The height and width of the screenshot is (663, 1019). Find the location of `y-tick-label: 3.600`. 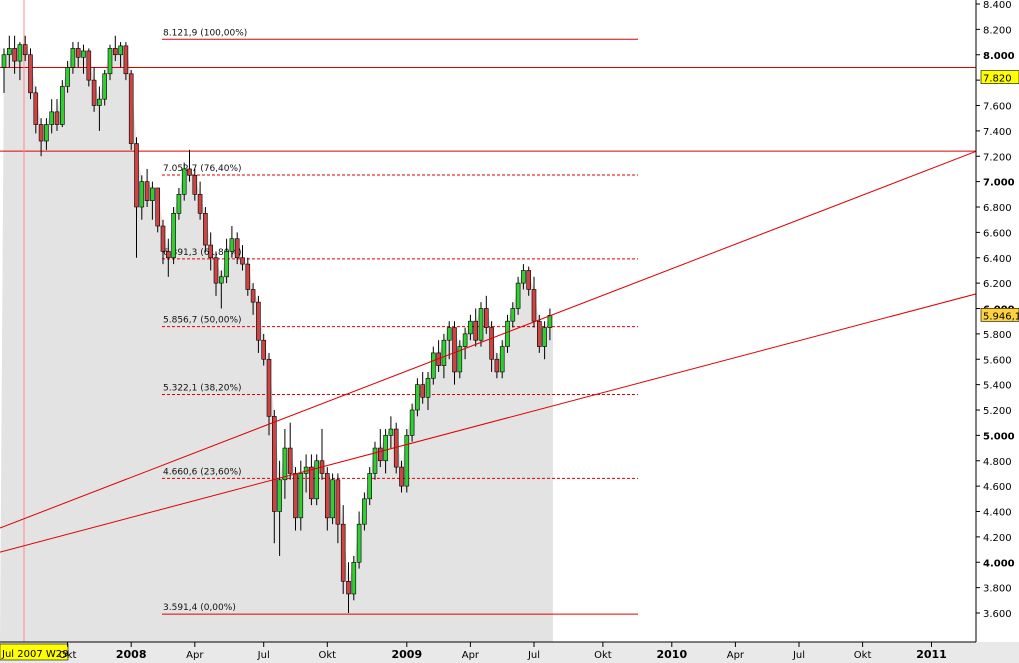

y-tick-label: 3.600 is located at coordinates (997, 614).